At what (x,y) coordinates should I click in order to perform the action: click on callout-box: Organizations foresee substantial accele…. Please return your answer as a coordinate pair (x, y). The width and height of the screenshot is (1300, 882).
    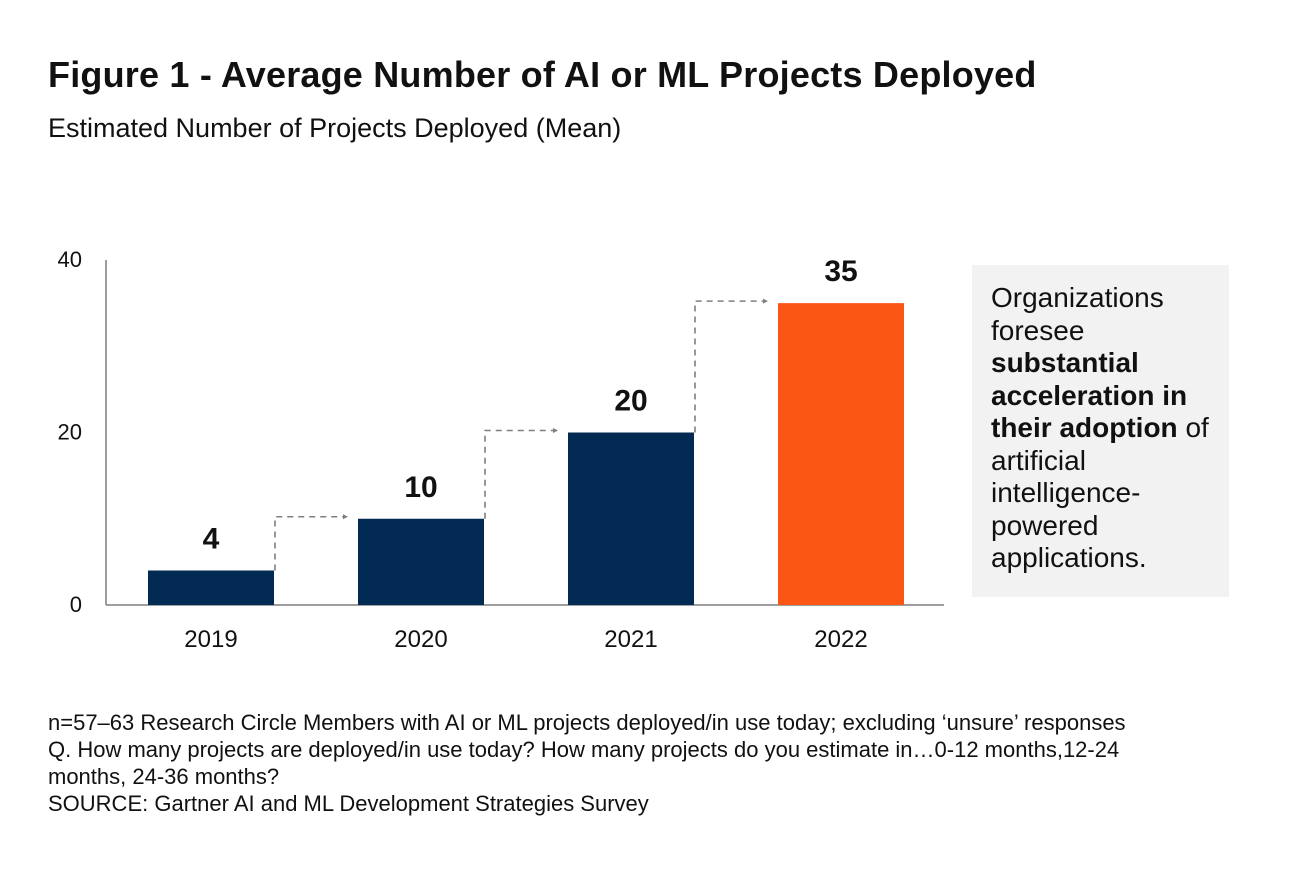
    Looking at the image, I should click on (1100, 431).